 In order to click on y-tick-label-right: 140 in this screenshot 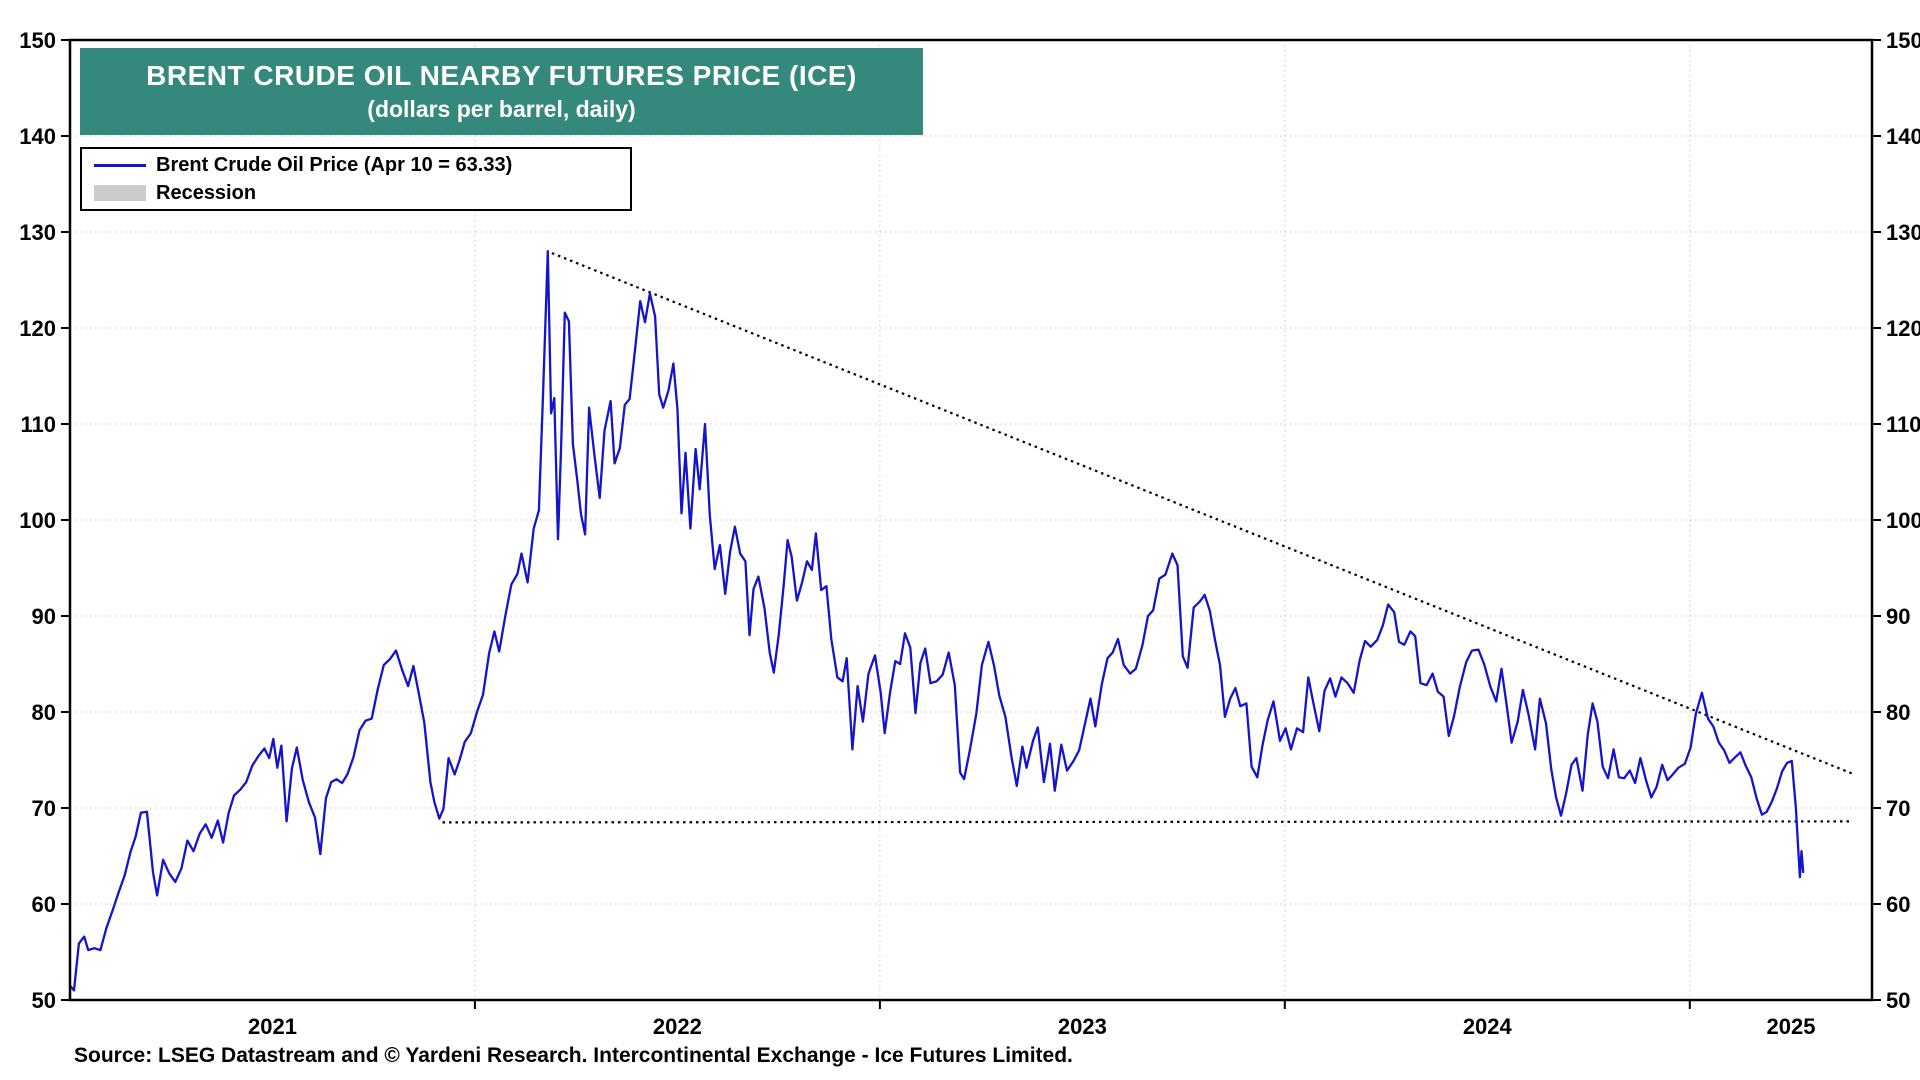, I will do `click(1903, 136)`.